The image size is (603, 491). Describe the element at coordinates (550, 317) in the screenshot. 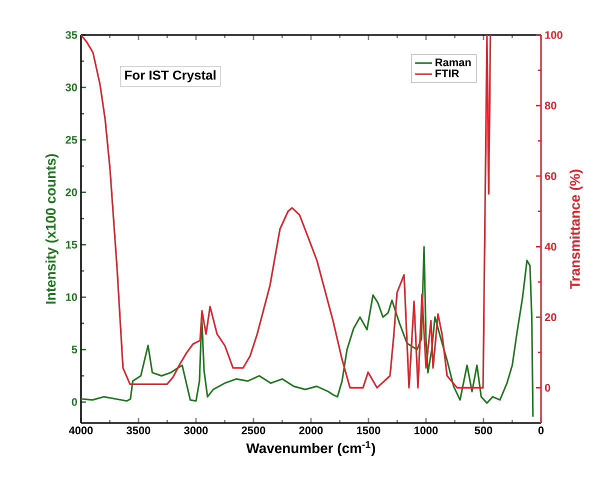

I see `y2-tick-label: 20` at that location.